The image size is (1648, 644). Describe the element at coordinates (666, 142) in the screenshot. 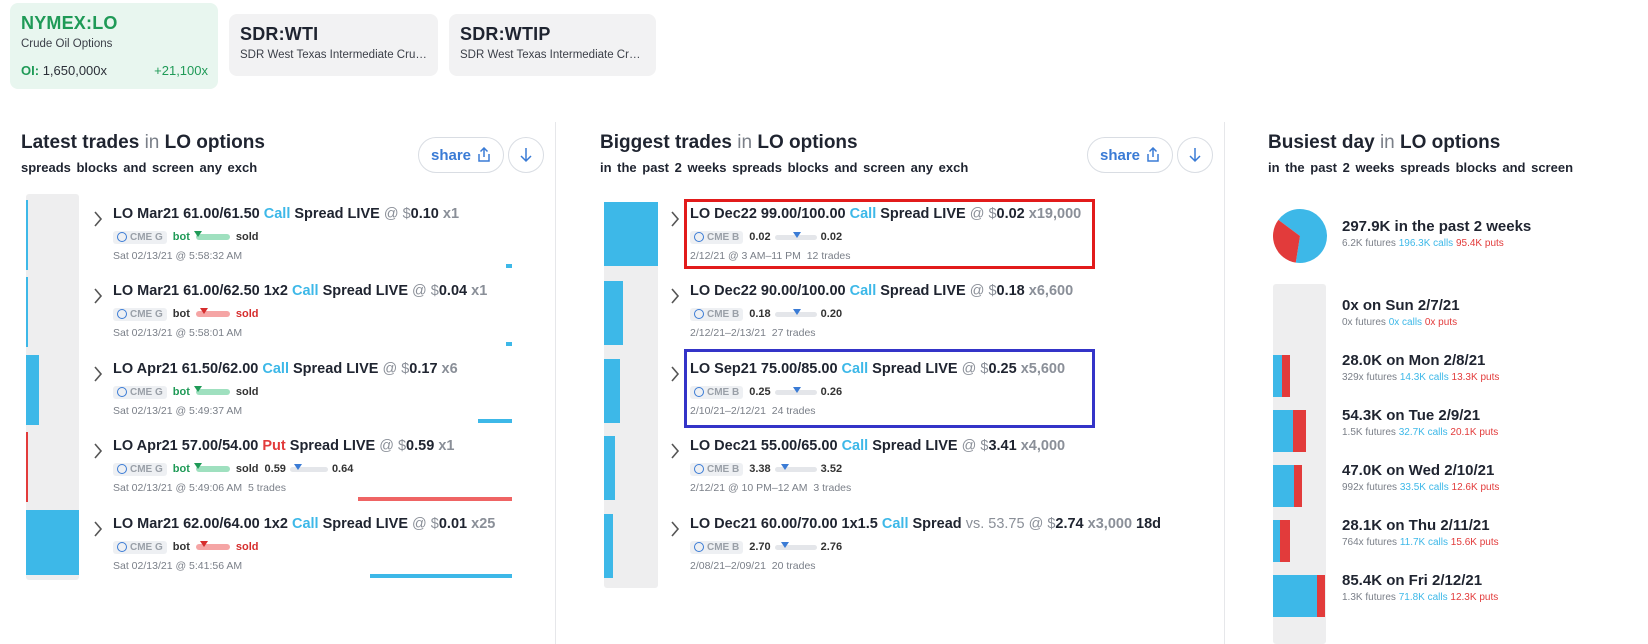

I see `title-text: Biggest trades` at that location.